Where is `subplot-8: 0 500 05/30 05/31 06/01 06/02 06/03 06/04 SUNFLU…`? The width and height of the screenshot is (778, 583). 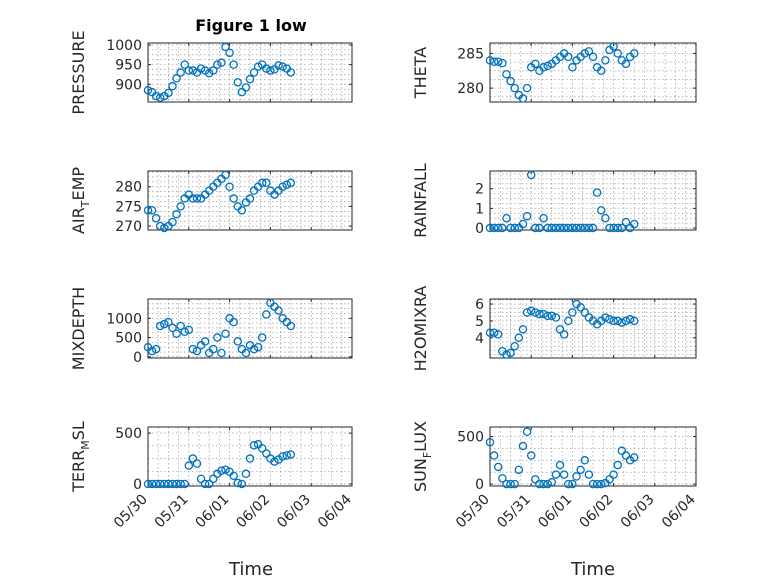 subplot-8: 0 500 05/30 05/31 06/01 06/02 06/03 06/04 SUNFLU… is located at coordinates (555, 476).